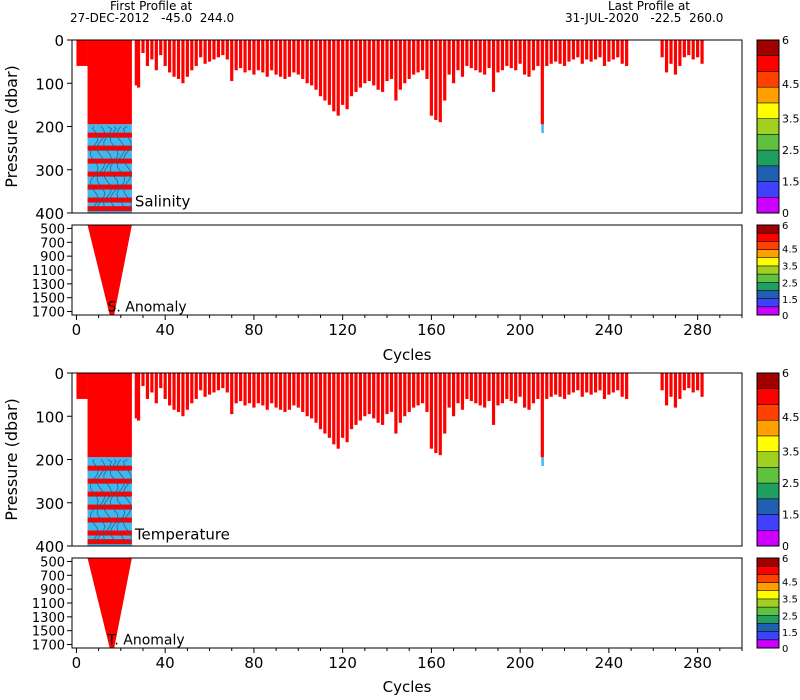  I want to click on colorbar-lower-label: 6, so click(785, 559).